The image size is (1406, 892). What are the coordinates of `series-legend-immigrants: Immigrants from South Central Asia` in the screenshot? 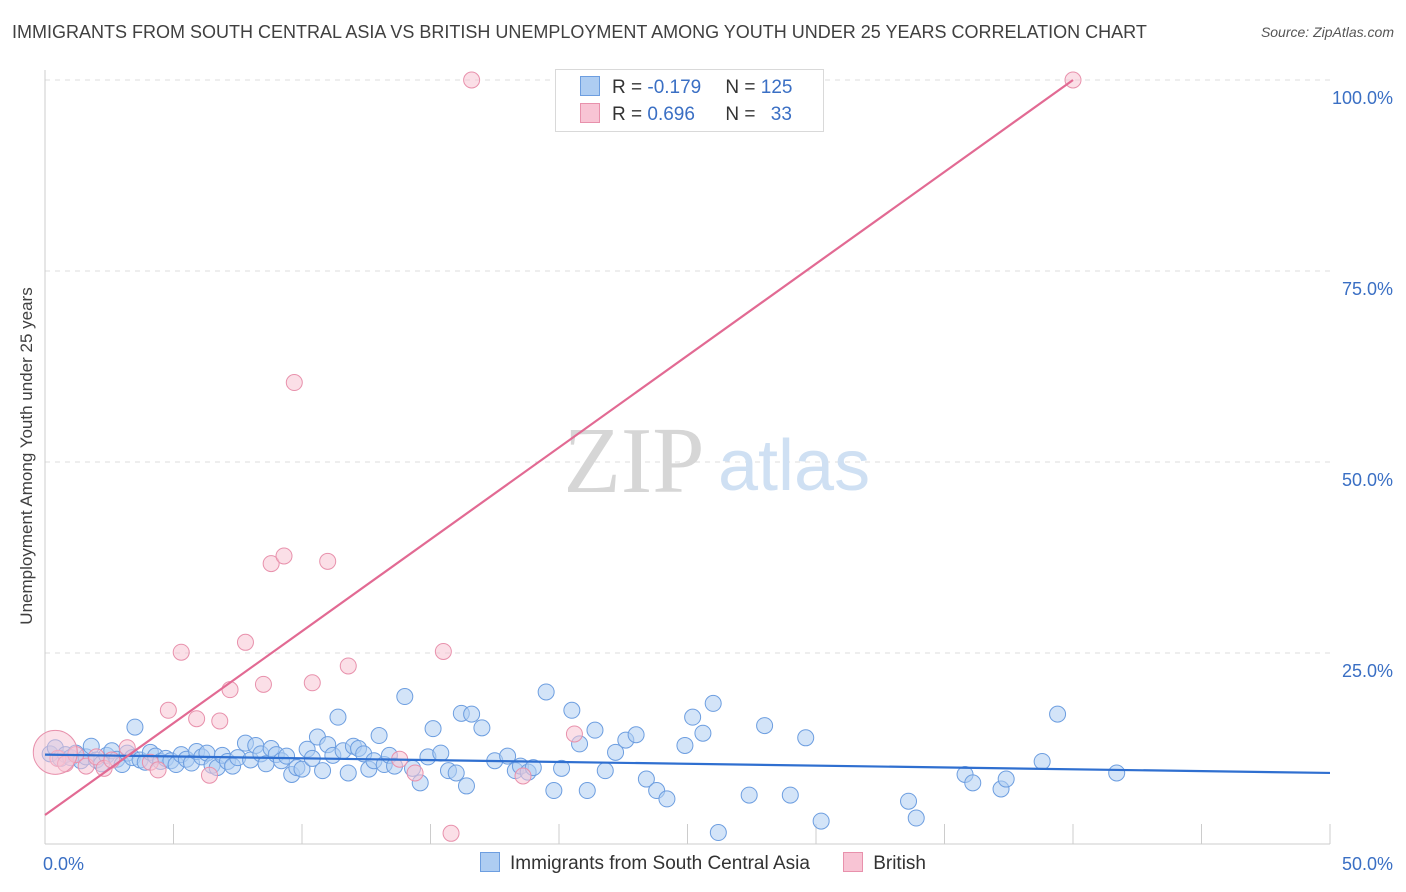 It's located at (645, 863).